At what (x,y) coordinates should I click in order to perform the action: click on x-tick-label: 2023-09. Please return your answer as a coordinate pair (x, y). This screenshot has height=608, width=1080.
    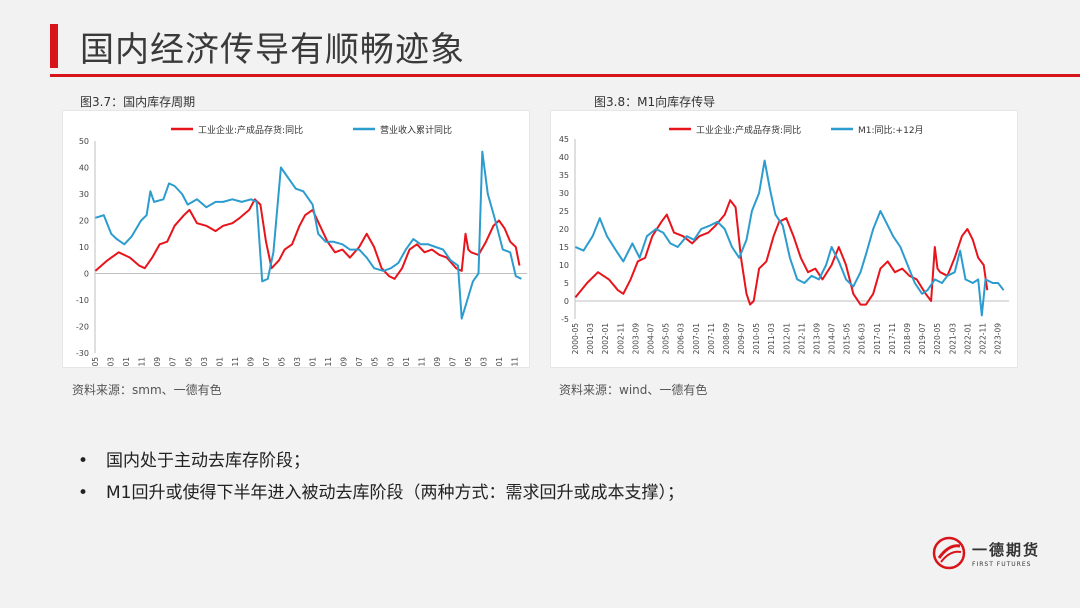
    Looking at the image, I should click on (998, 339).